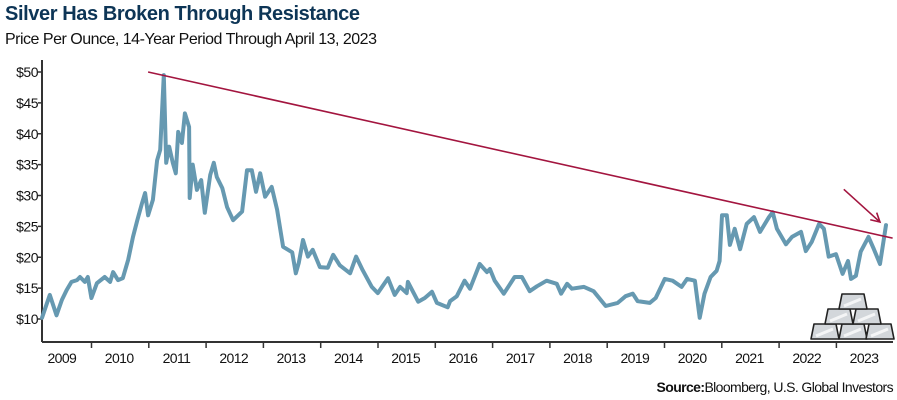 The height and width of the screenshot is (400, 897). I want to click on x-tick-label: 2018, so click(578, 358).